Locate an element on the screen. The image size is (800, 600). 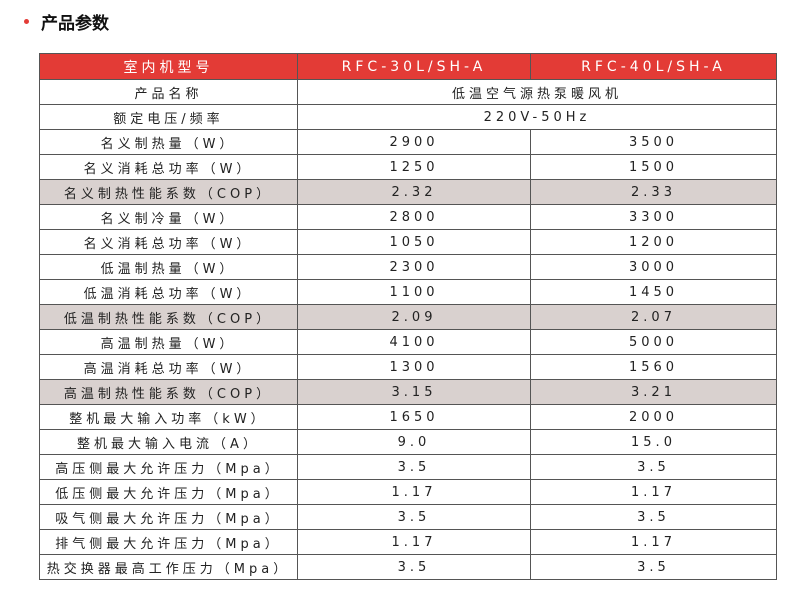
table-header-row: 室内机型号 RFC-30L/SH-A RFC-40L/SH-A is located at coordinates (408, 66).